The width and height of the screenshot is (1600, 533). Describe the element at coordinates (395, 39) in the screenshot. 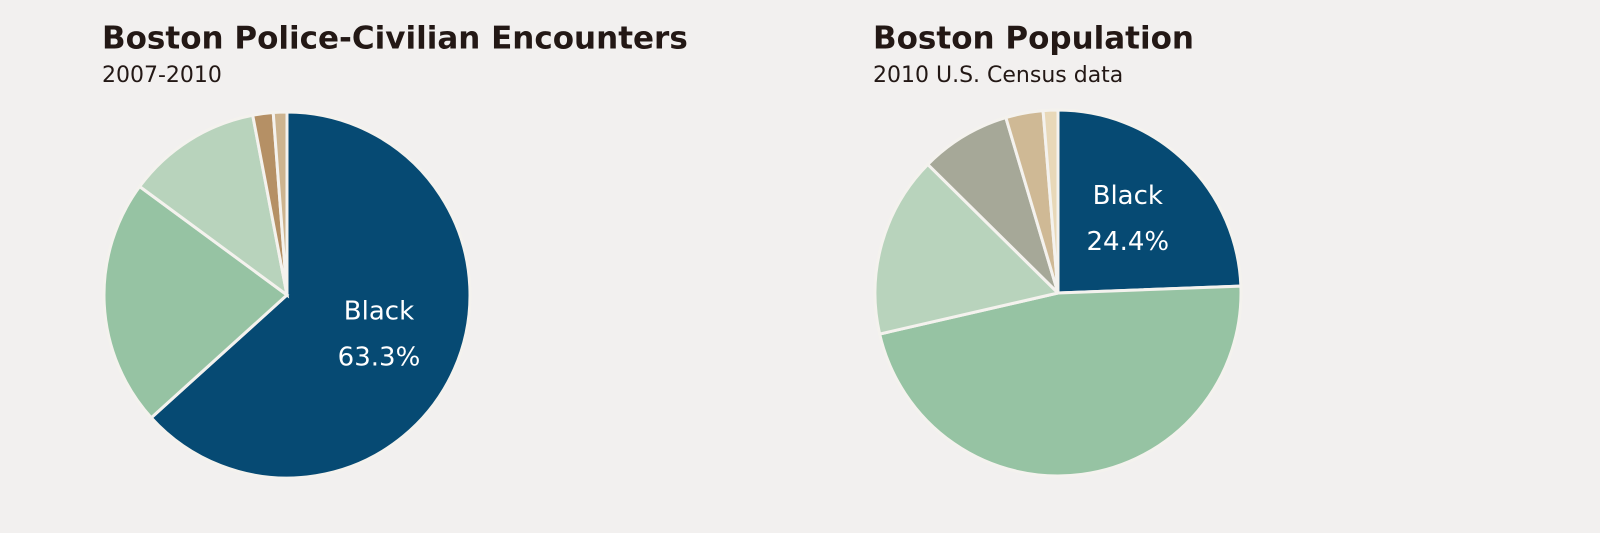

I see `chart-title: Boston Police-Civilian Encounters` at that location.